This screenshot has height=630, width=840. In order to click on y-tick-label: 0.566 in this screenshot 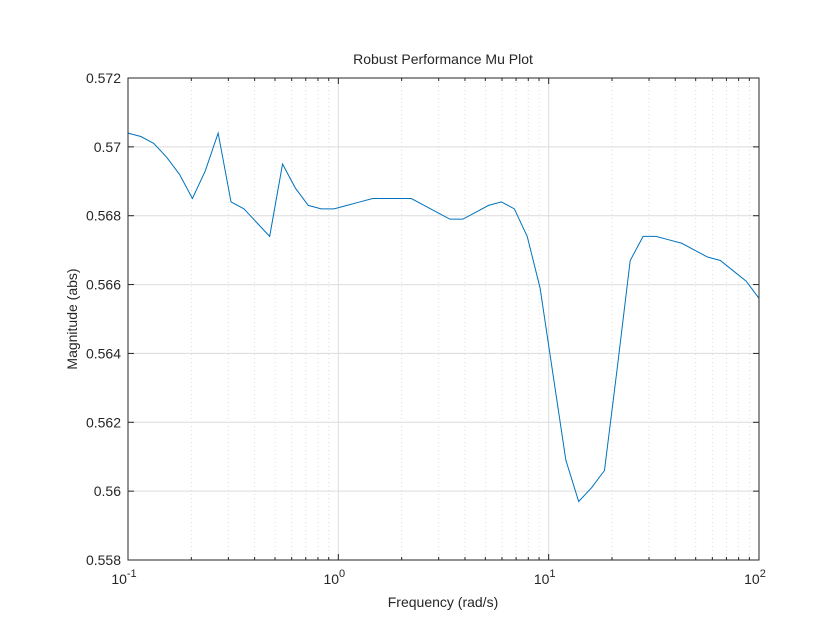, I will do `click(103, 285)`.